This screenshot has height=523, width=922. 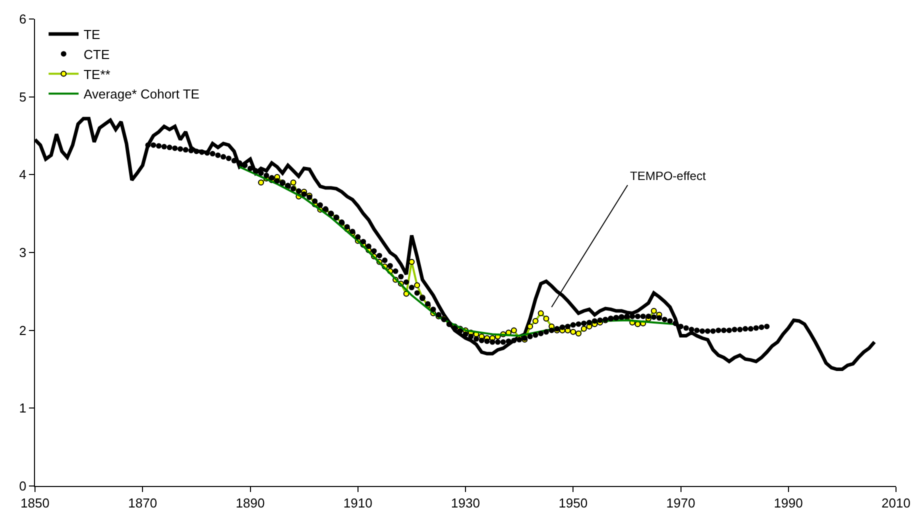 I want to click on y-tick-label: 2, so click(x=22, y=330).